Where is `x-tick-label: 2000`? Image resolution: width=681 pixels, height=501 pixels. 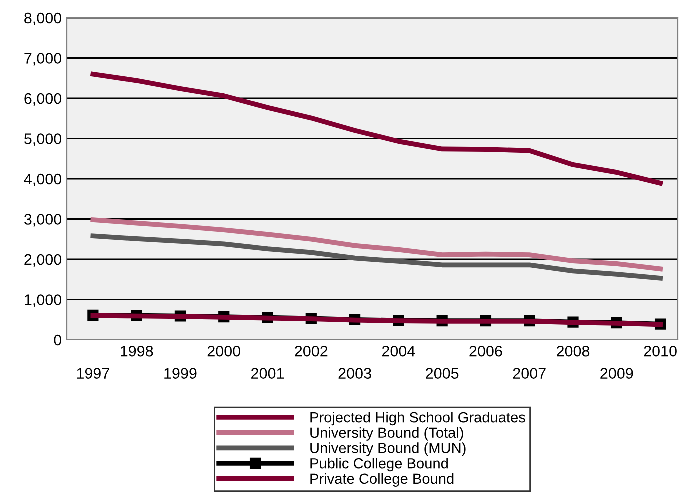
x-tick-label: 2000 is located at coordinates (224, 351).